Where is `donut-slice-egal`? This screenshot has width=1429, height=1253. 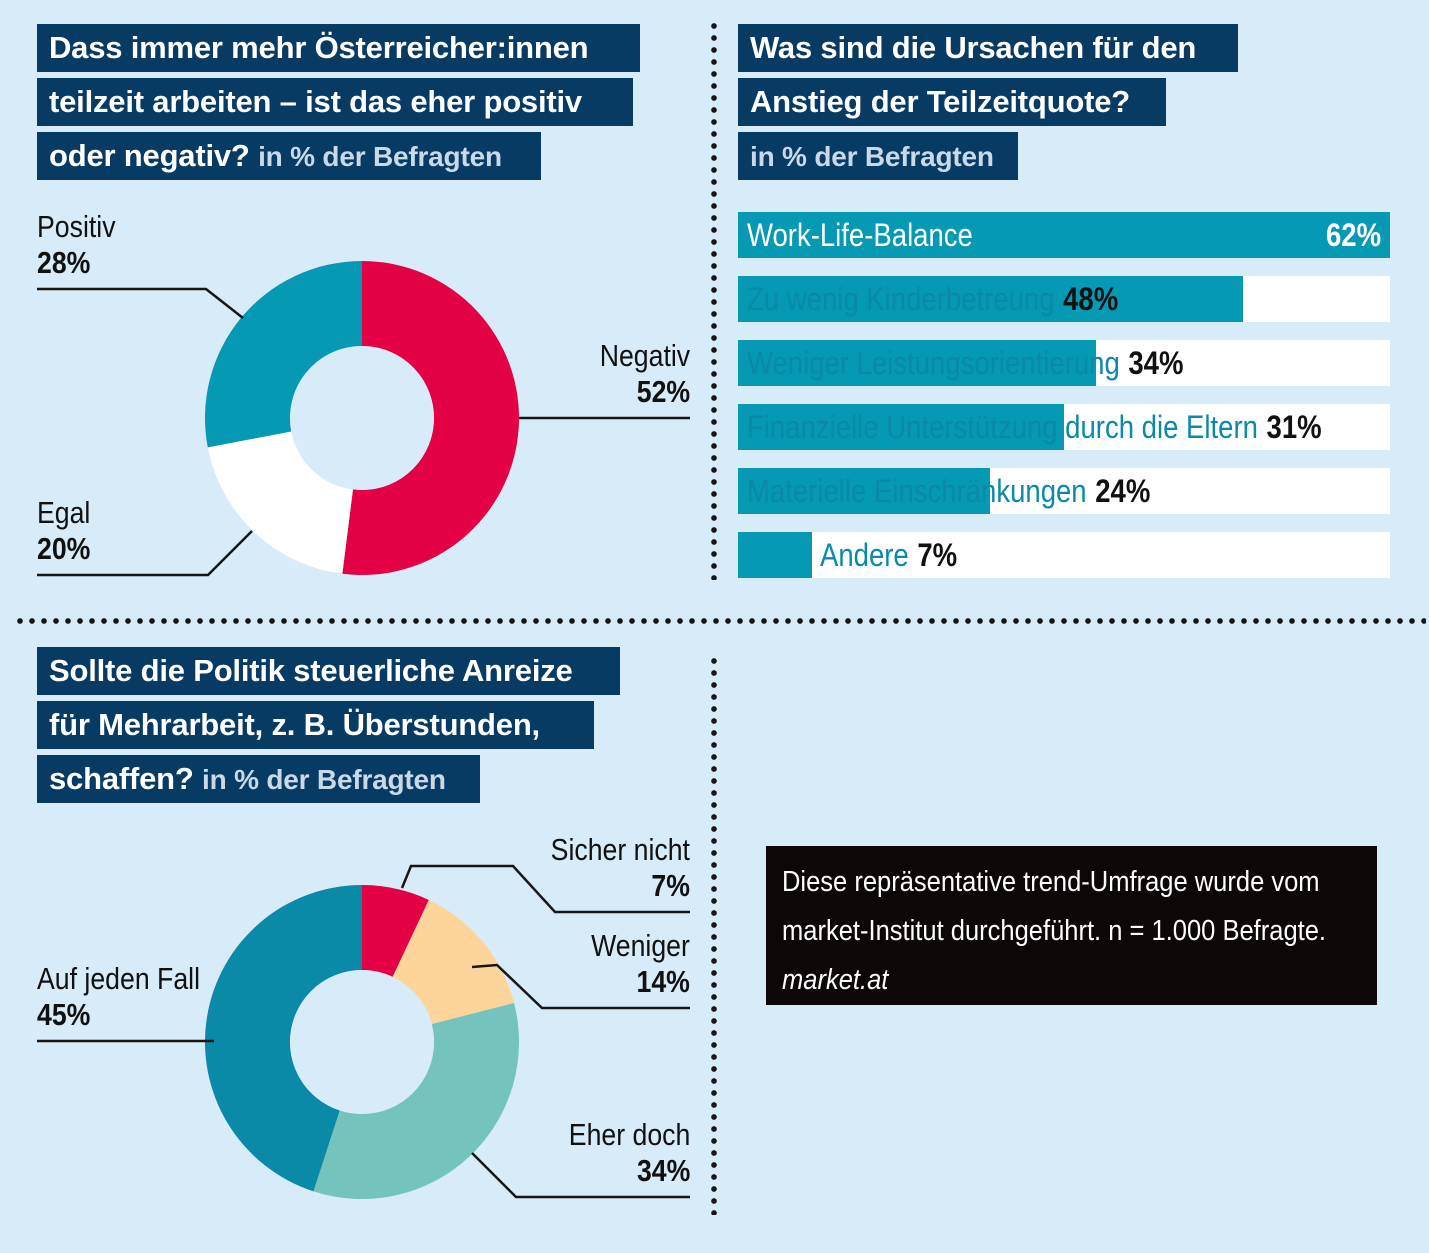 donut-slice-egal is located at coordinates (280, 502).